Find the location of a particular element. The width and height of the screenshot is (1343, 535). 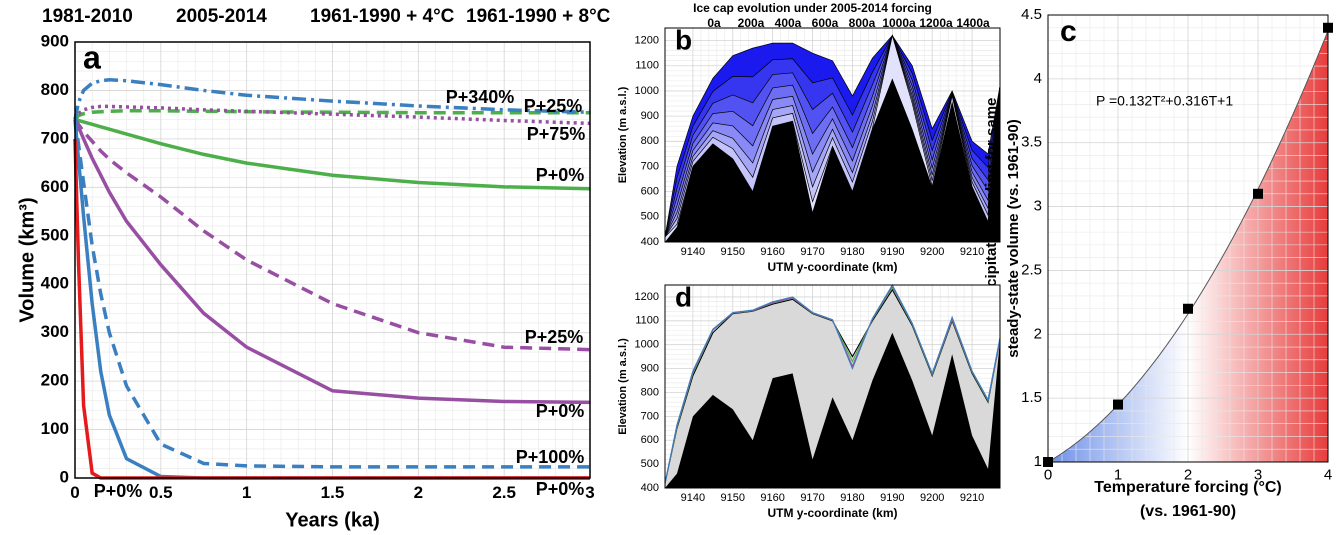

panel-label: c is located at coordinates (1068, 31).